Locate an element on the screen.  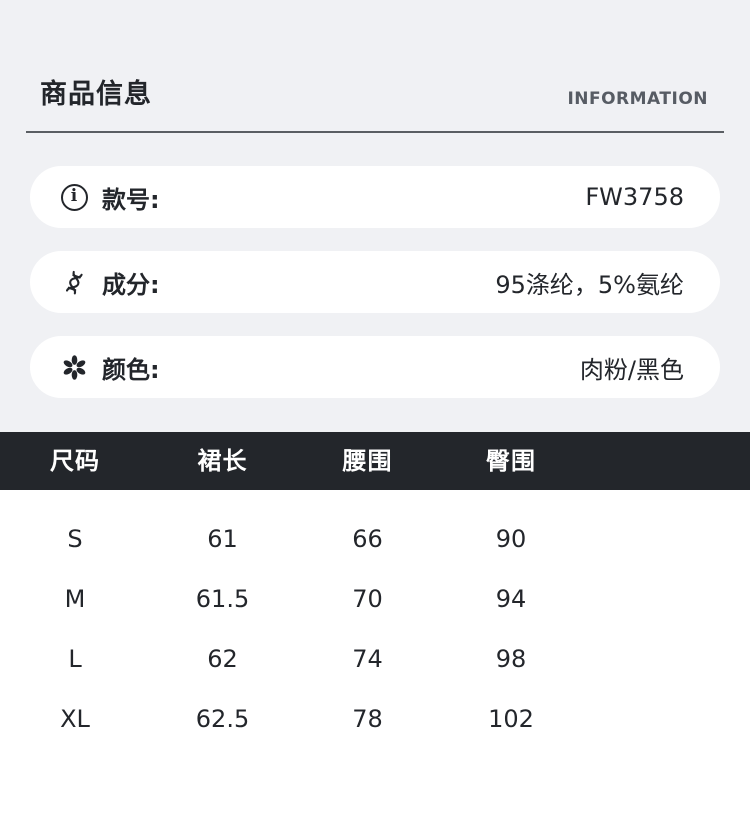
info-row-left: 颜色: is located at coordinates (110, 367).